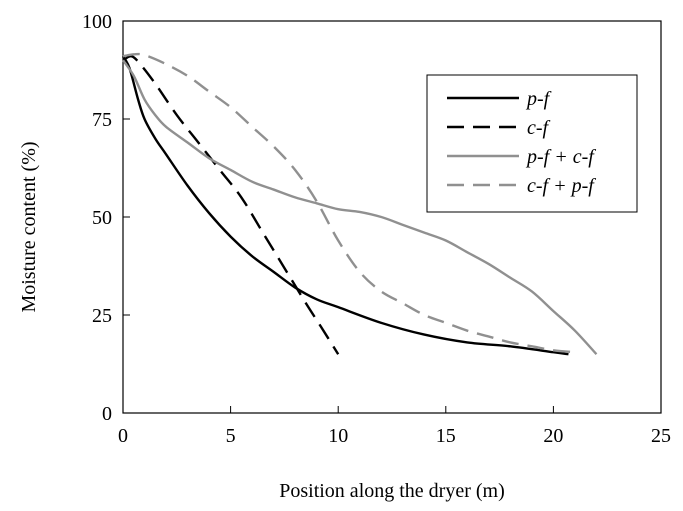 Image resolution: width=683 pixels, height=511 pixels. Describe the element at coordinates (97, 22) in the screenshot. I see `y-tick-label: 100` at that location.